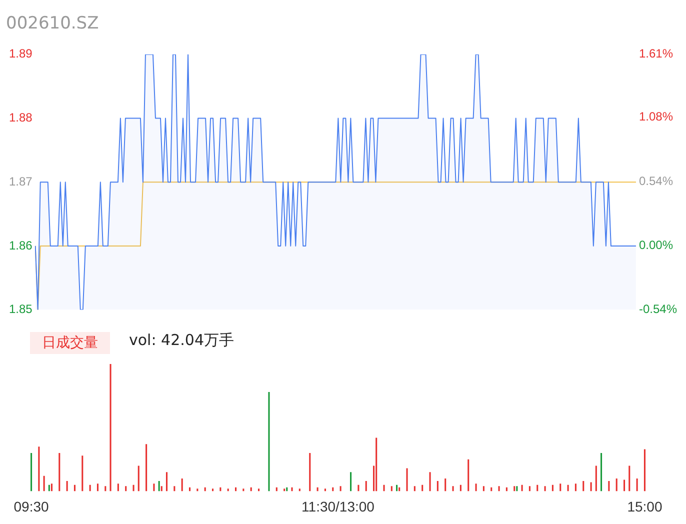 The width and height of the screenshot is (686, 524). I want to click on y2-tick-label: 1.08%, so click(656, 117).